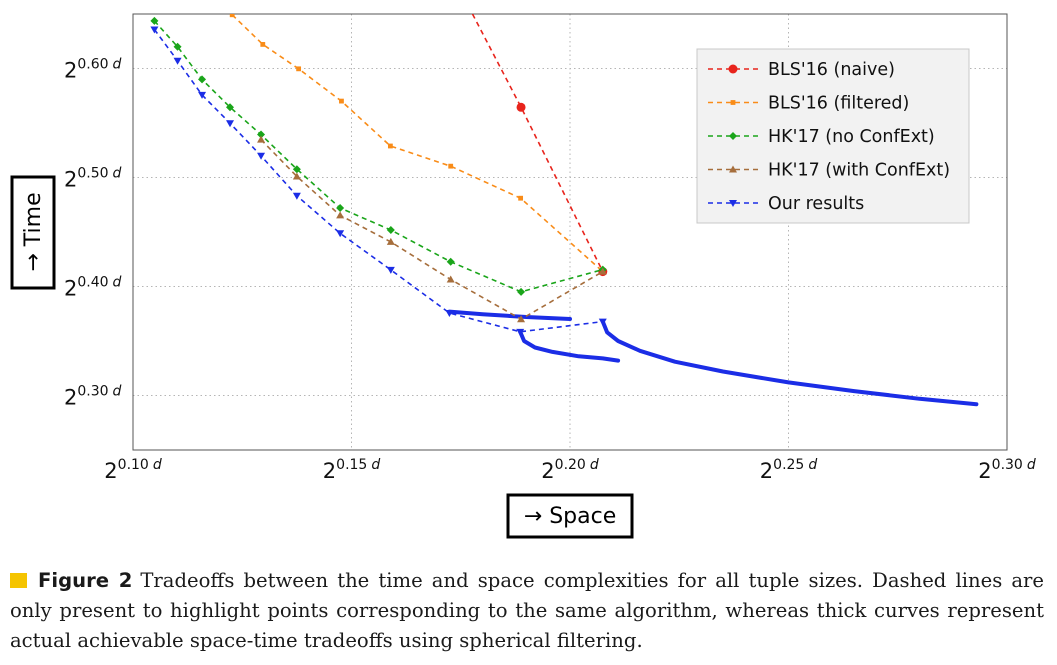 The height and width of the screenshot is (665, 1057). I want to click on y-axis-title-box: → Time, so click(33, 232).